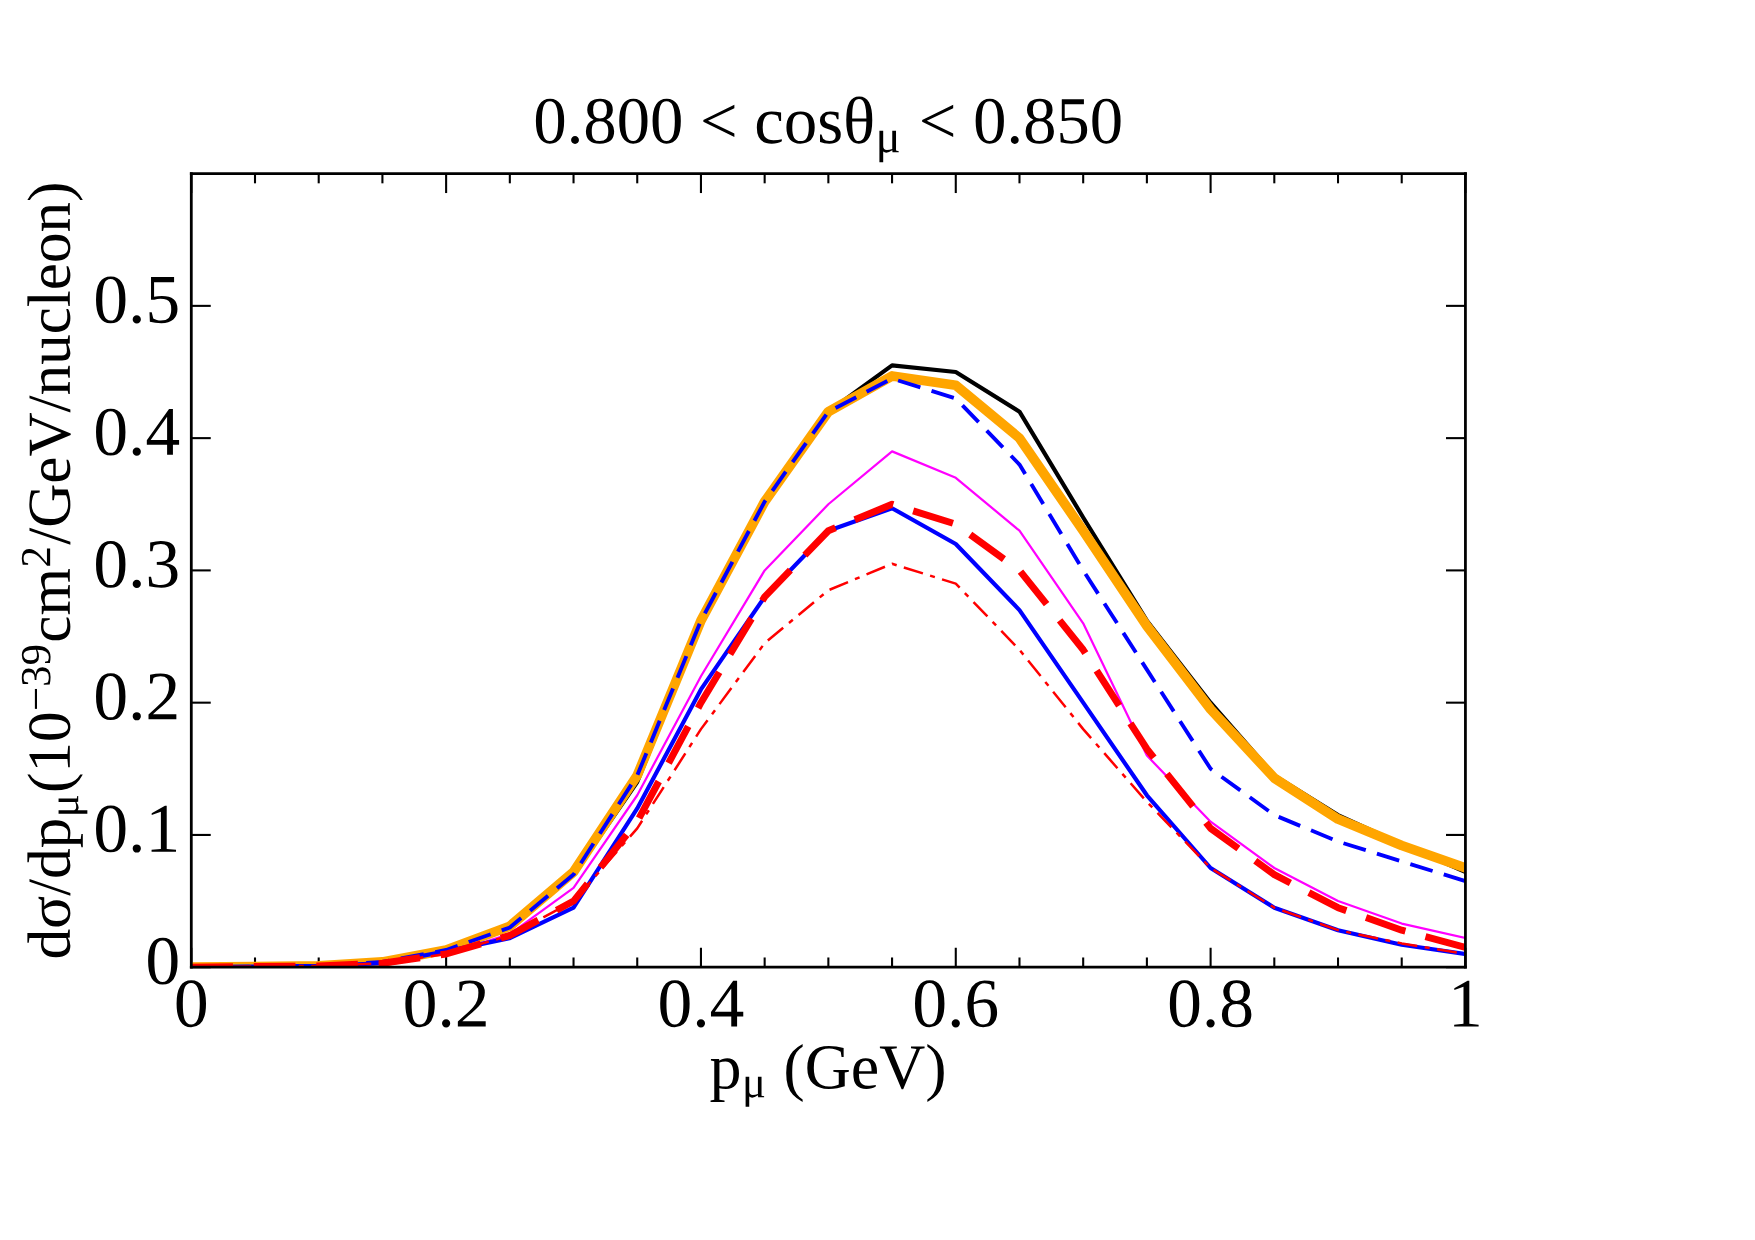  What do you see at coordinates (828, 129) in the screenshot?
I see `chart-title: 0.800 < cosθ$_{μ}$ < 0.850` at bounding box center [828, 129].